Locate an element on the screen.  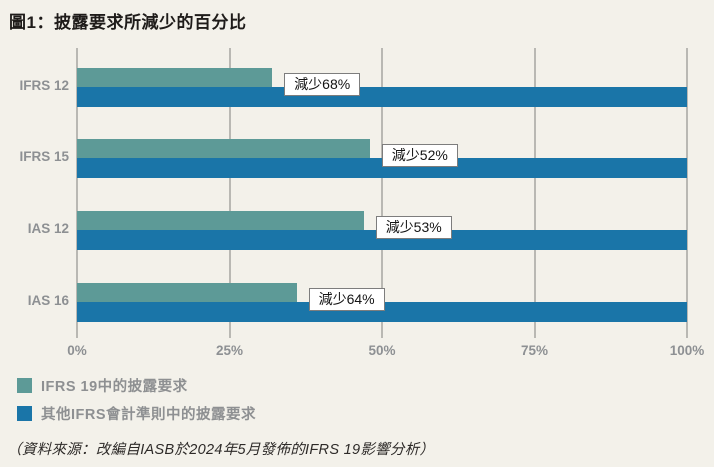
x-tick-label: 75% is located at coordinates (534, 350).